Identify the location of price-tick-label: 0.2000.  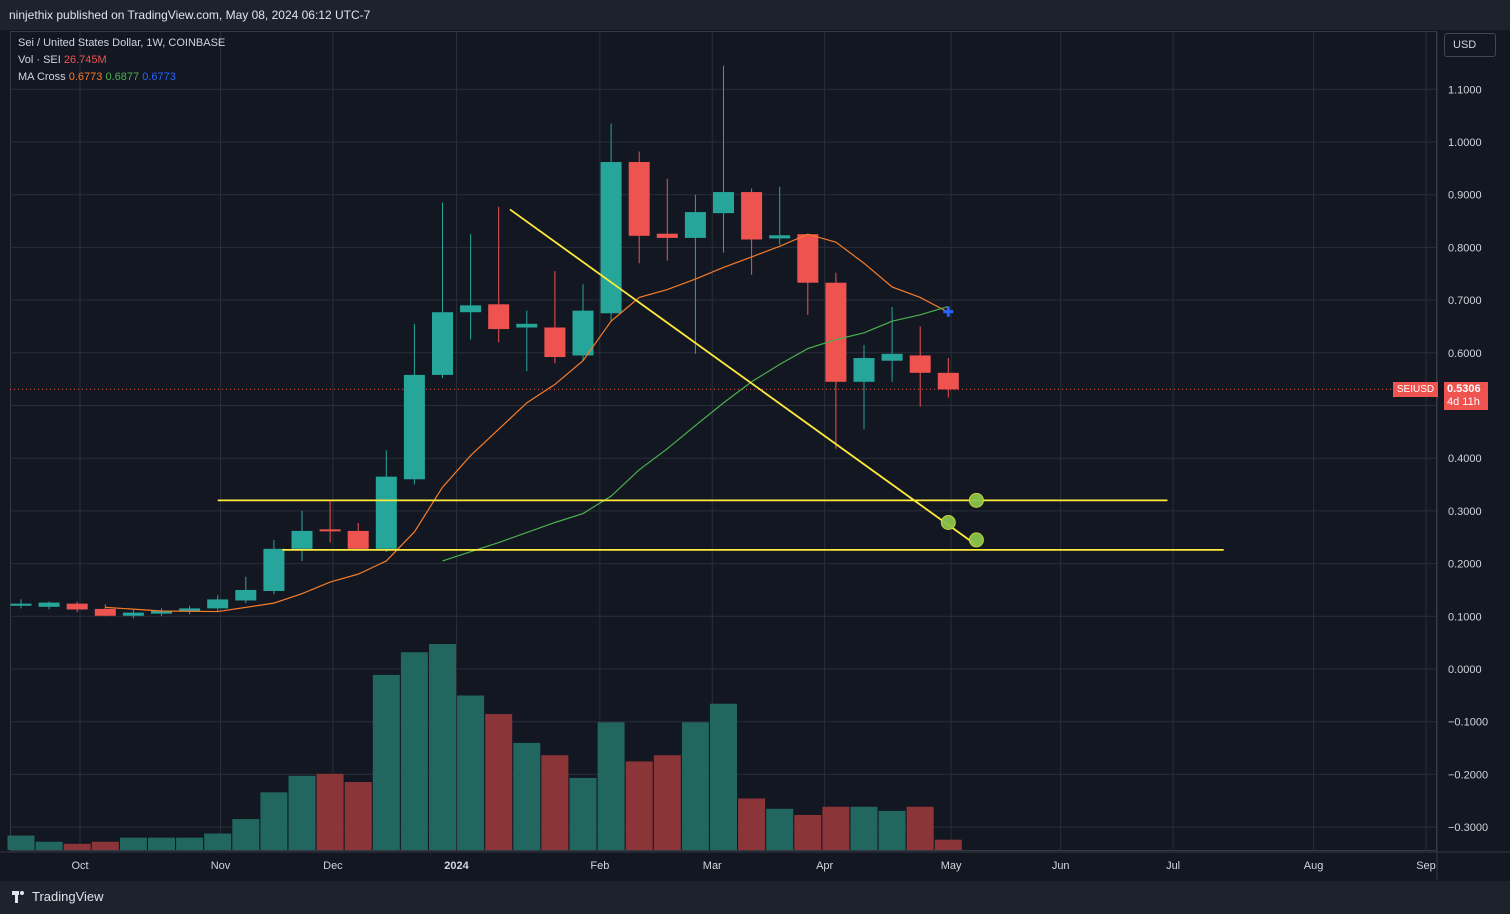
(1465, 565).